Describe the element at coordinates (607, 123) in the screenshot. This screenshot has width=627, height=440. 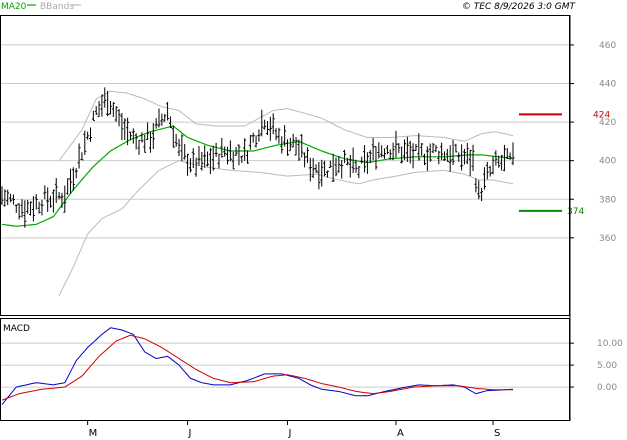
I see `price-y-tick-label: 420` at that location.